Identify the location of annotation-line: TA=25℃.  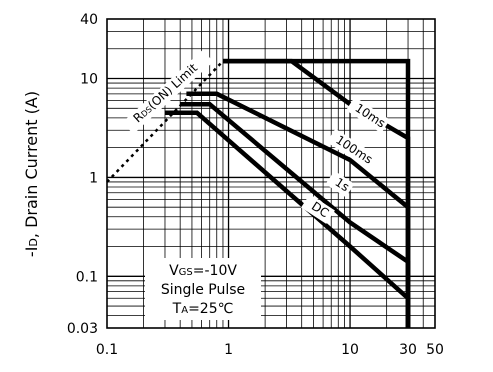
(203, 309).